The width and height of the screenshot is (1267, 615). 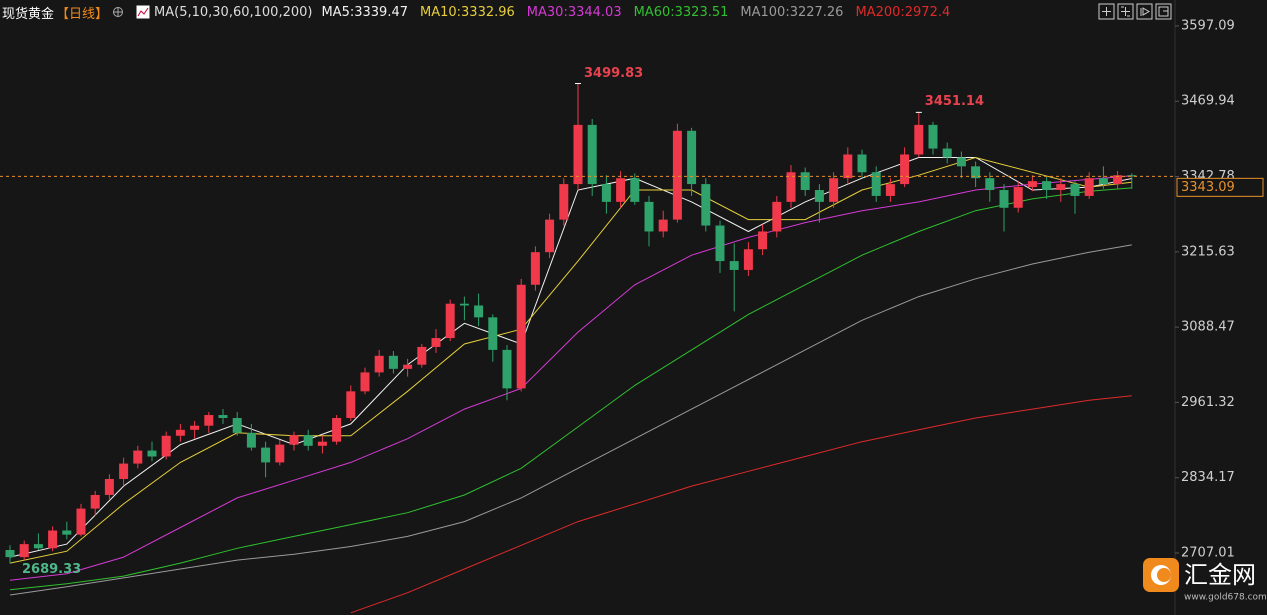 I want to click on legend-entry: MA200:2972.4, so click(x=903, y=12).